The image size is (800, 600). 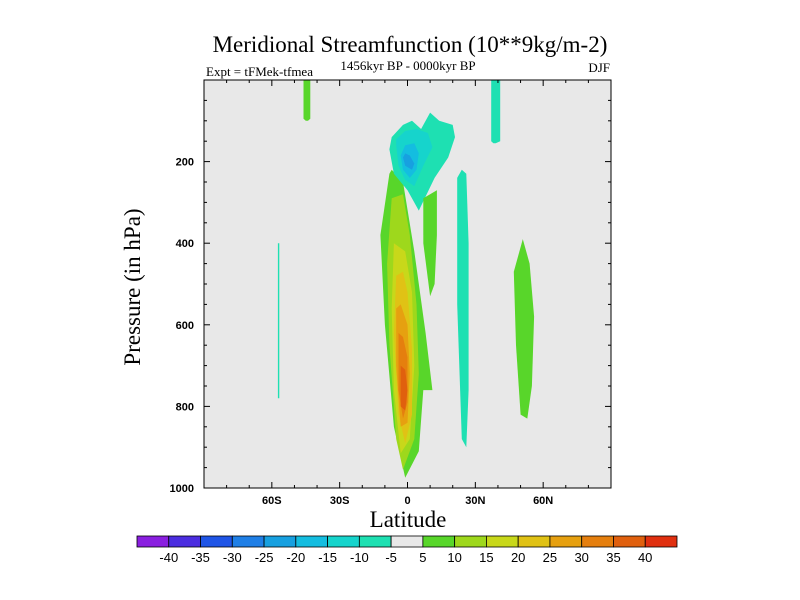 What do you see at coordinates (599, 67) in the screenshot?
I see `season-label: DJF` at bounding box center [599, 67].